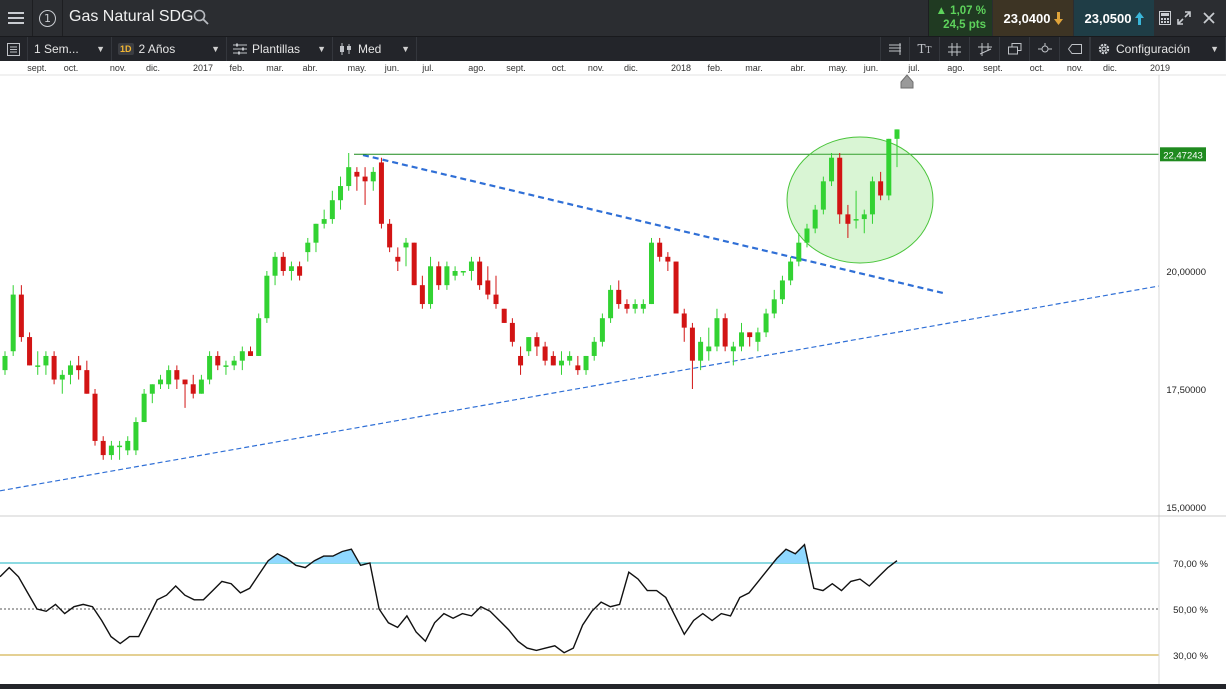  Describe the element at coordinates (240, 49) in the screenshot. I see `templates-icon` at that location.